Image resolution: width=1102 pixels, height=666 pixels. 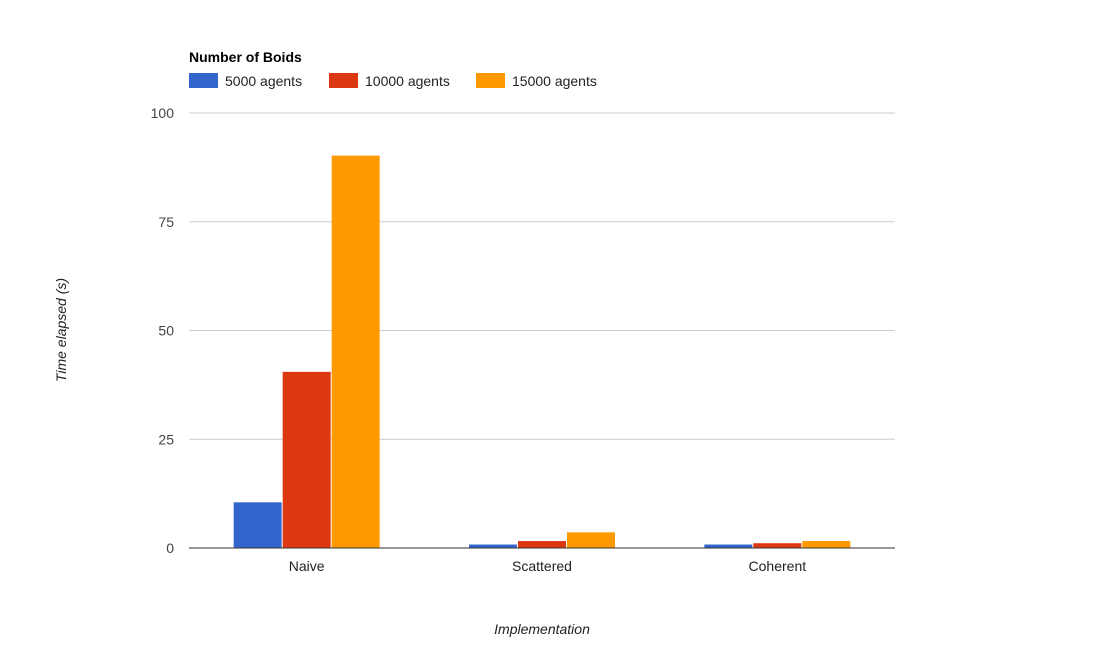 What do you see at coordinates (61, 330) in the screenshot?
I see `y-axis-label: Time elapsed (s)` at bounding box center [61, 330].